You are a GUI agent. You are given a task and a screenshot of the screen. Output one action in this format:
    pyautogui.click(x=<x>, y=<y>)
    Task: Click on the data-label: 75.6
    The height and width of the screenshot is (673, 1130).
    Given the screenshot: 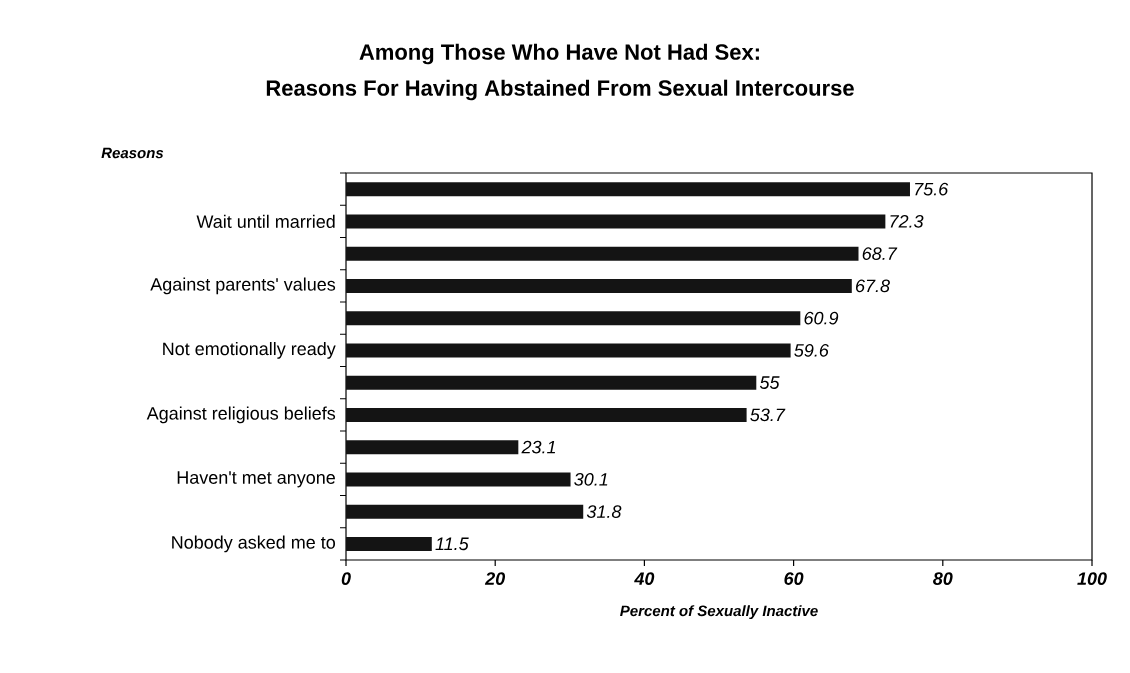 What is the action you would take?
    pyautogui.click(x=932, y=189)
    